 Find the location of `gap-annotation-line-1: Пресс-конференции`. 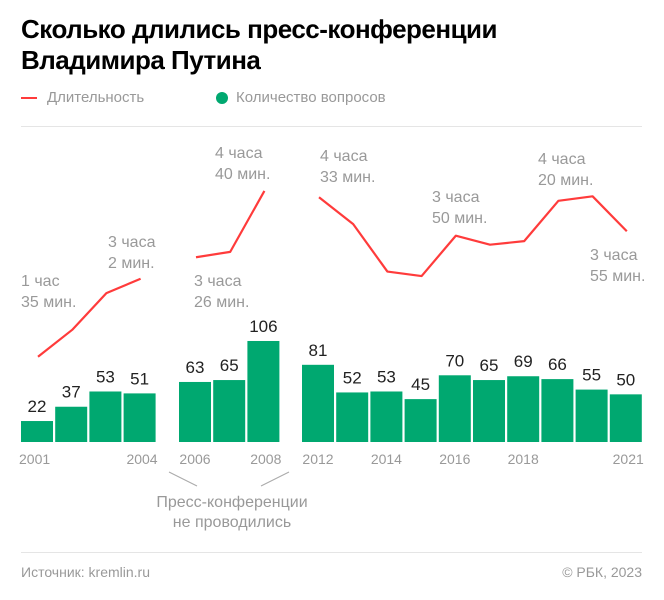

gap-annotation-line-1: Пресс-конференции is located at coordinates (231, 502).